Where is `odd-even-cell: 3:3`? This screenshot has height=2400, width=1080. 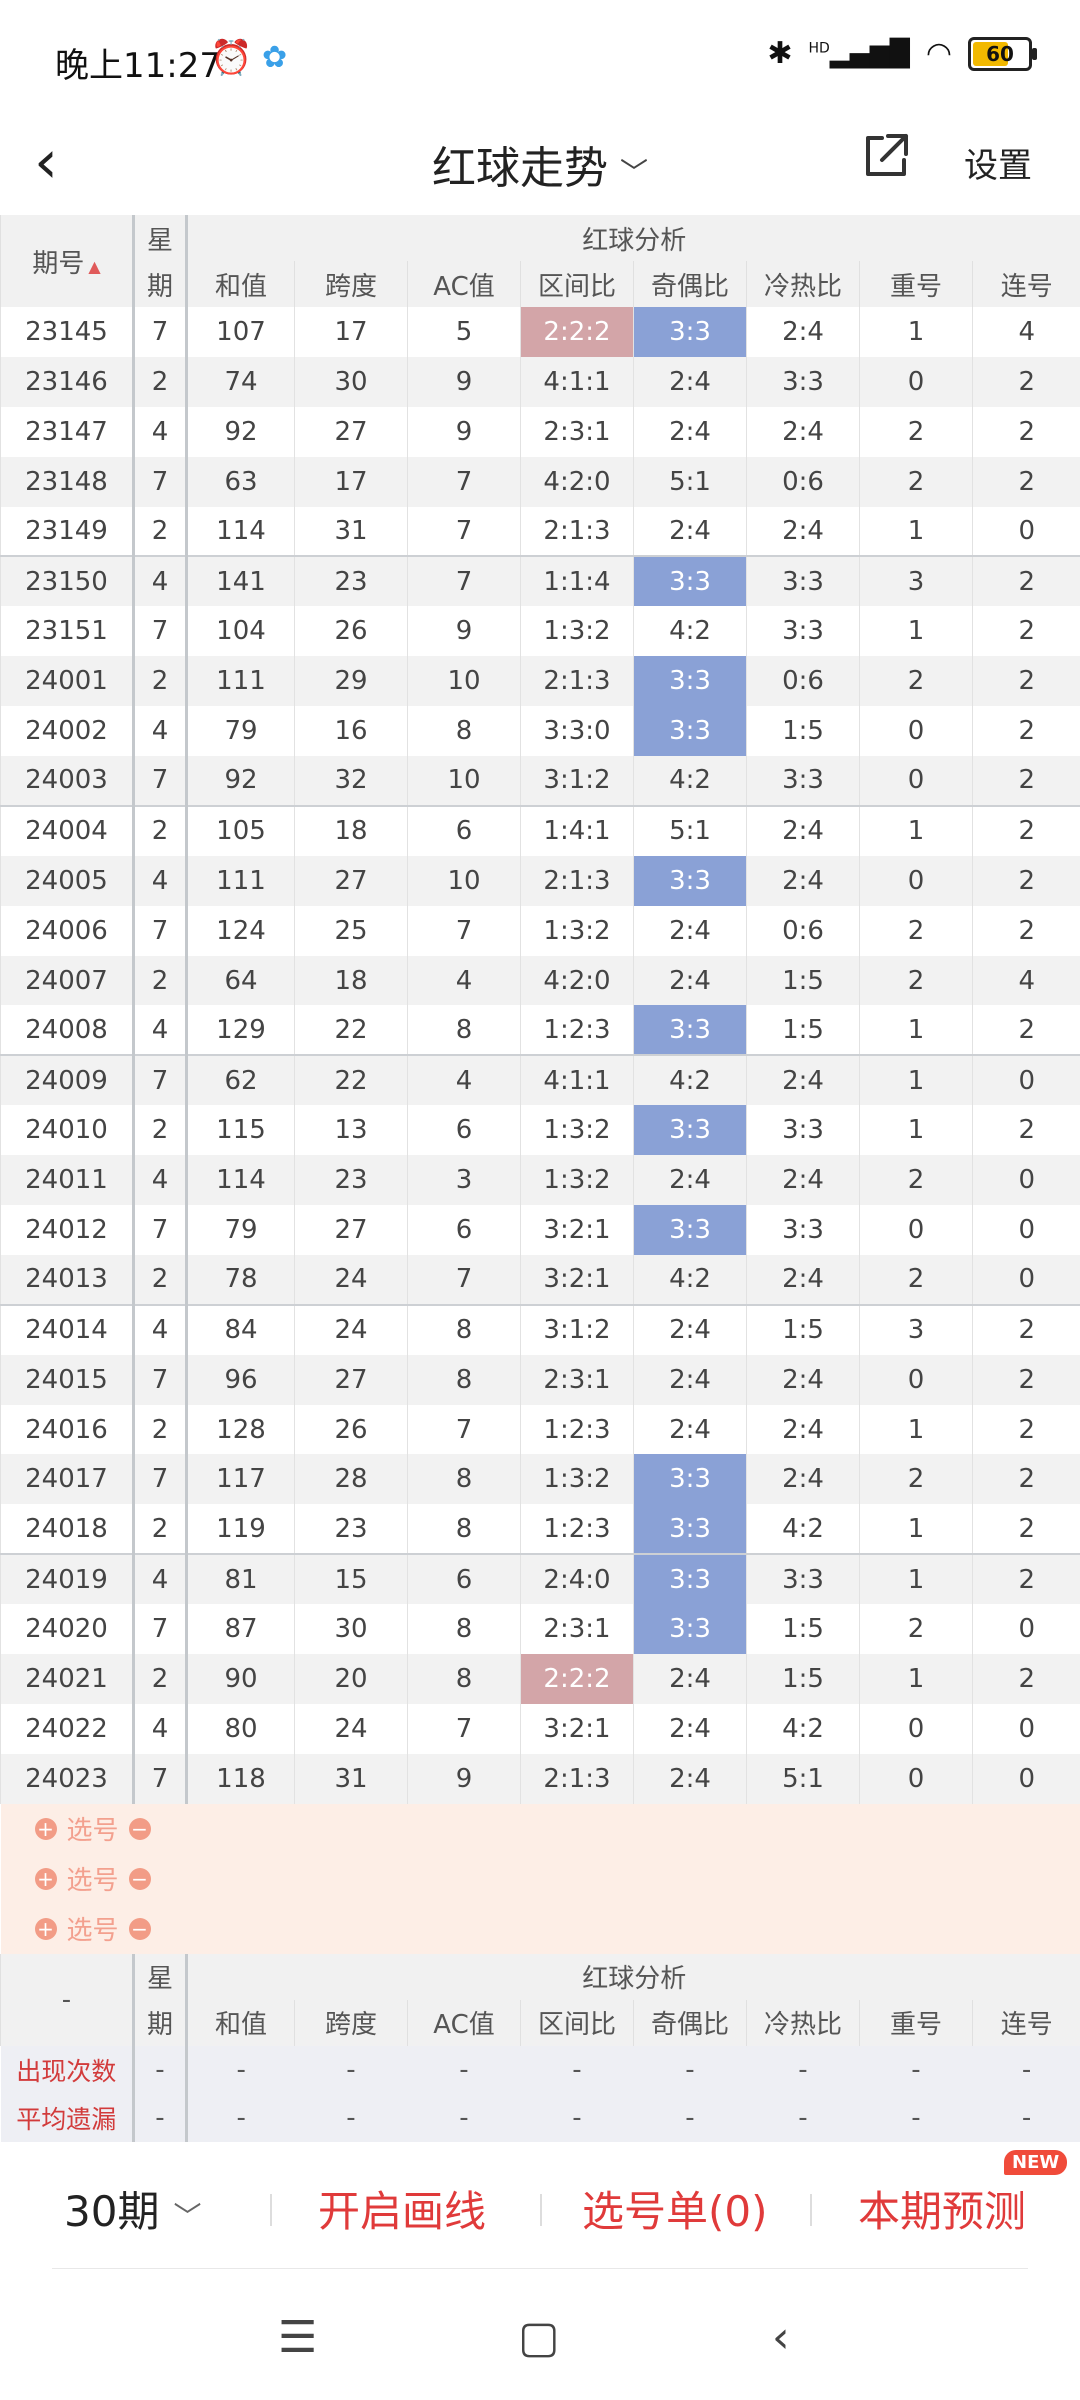
odd-even-cell: 3:3 is located at coordinates (690, 731).